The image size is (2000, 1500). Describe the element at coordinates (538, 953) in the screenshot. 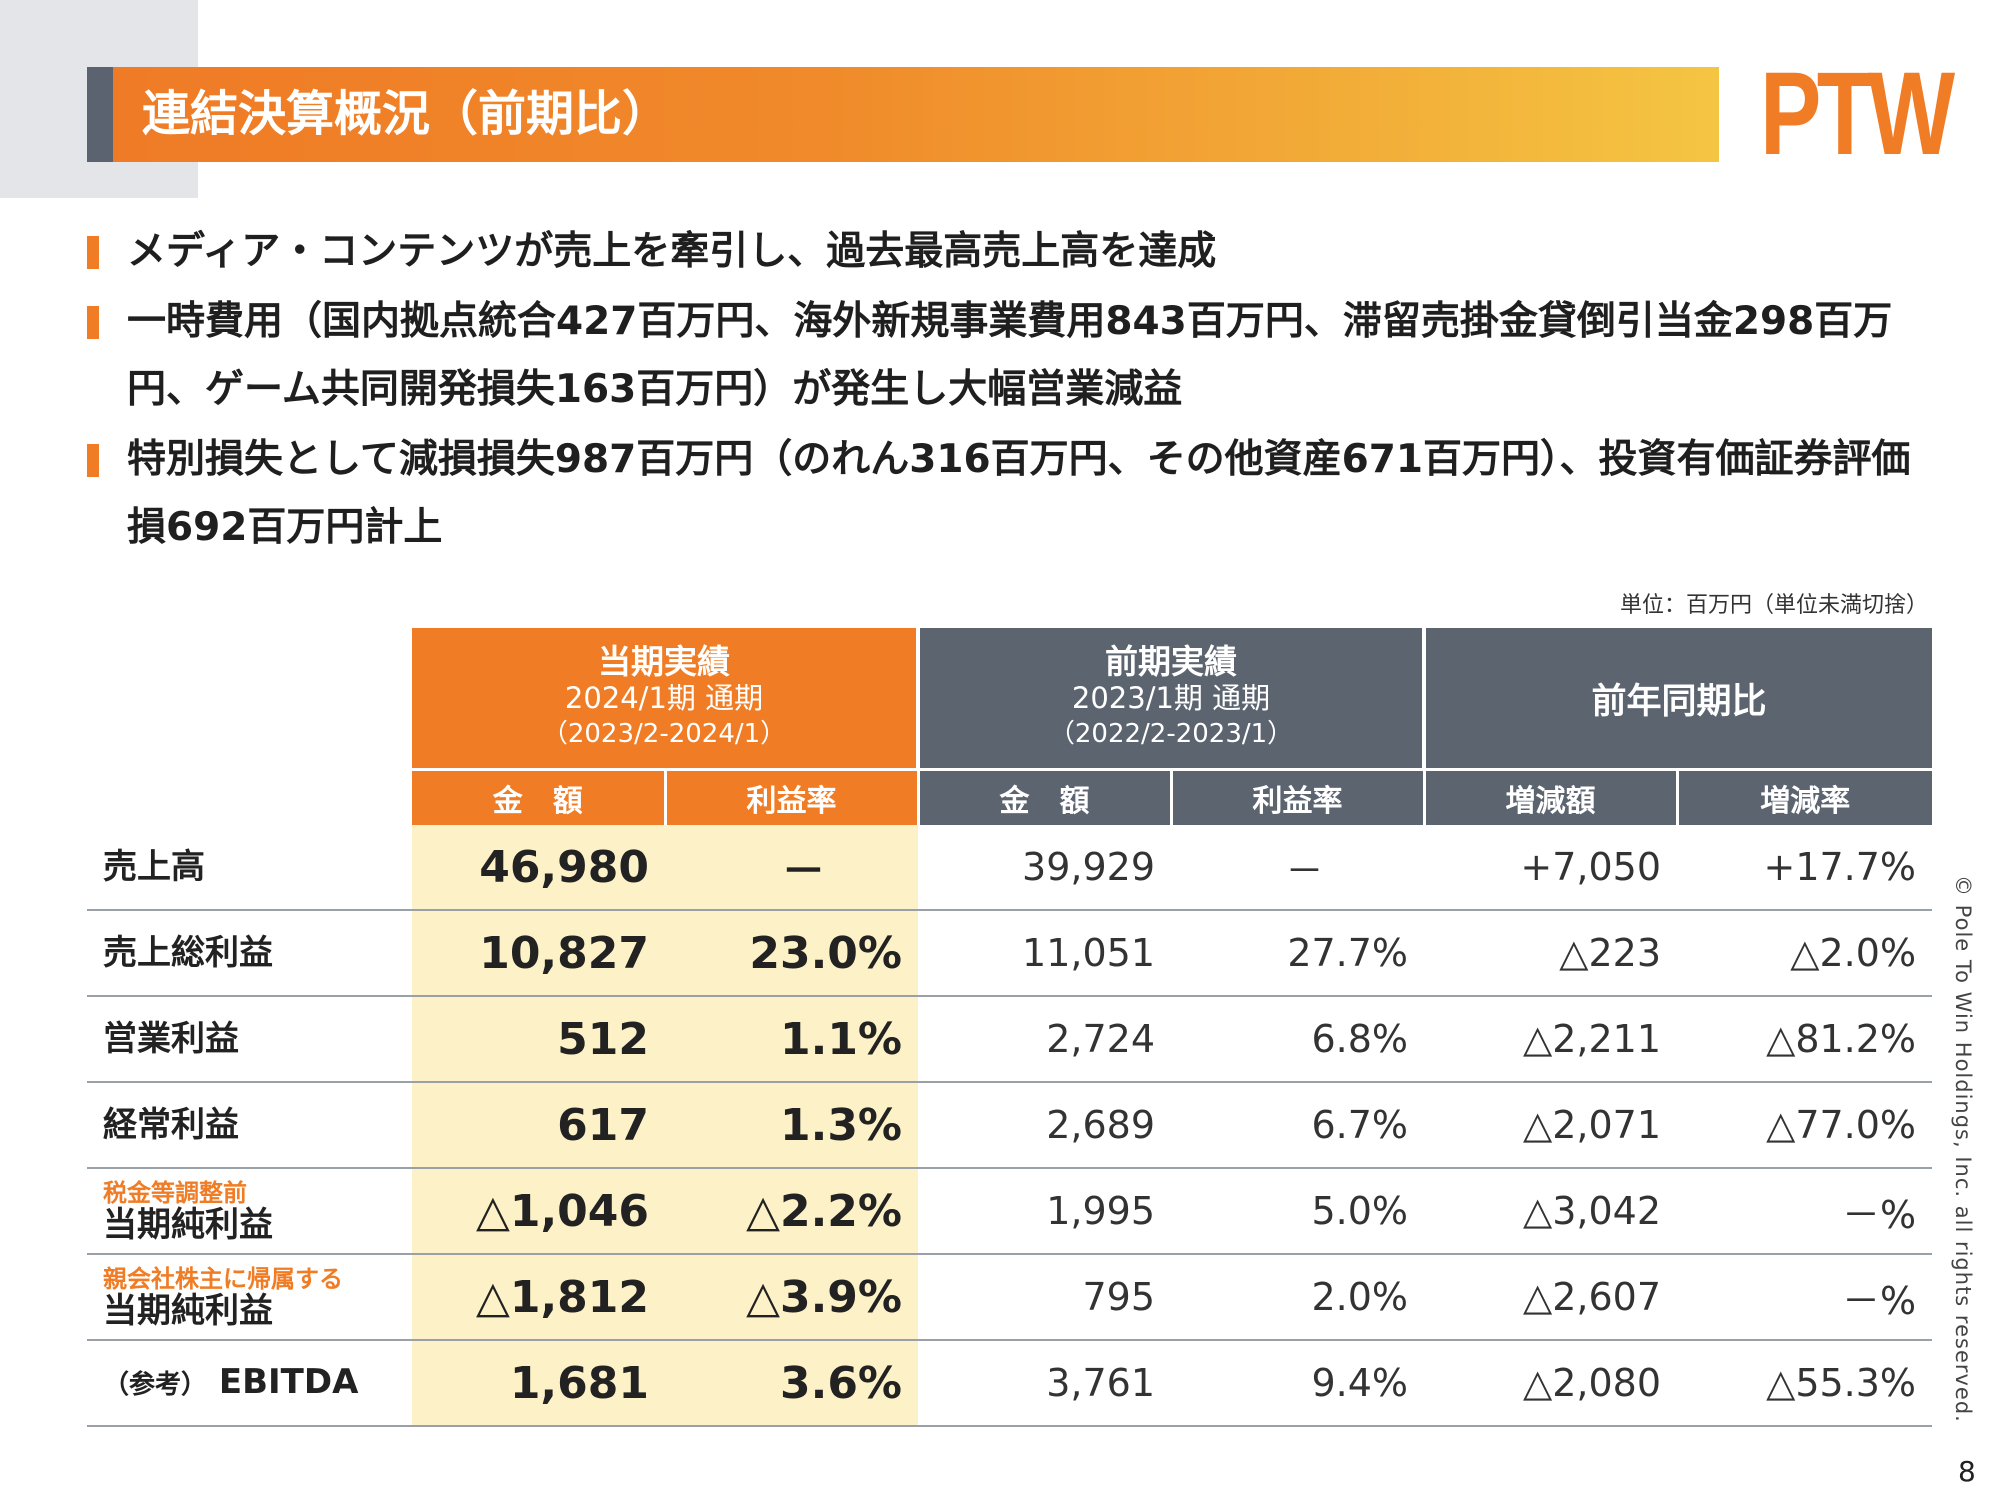

I see `current-amount: 10,827` at that location.